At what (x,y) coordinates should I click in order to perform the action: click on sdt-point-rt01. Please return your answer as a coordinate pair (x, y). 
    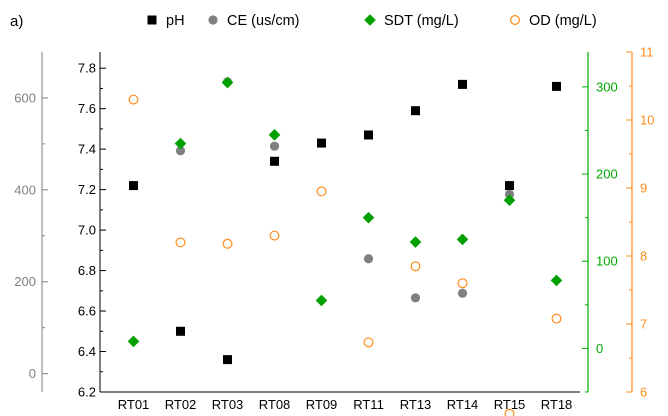
    Looking at the image, I should click on (133, 341).